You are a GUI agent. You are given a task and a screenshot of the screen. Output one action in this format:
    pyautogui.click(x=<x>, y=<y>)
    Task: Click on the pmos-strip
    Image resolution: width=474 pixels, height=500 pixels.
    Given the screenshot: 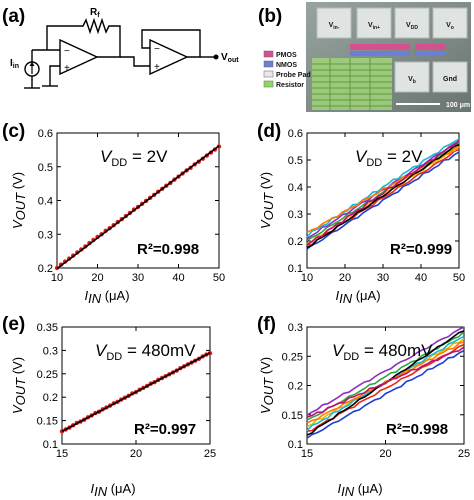 What is the action you would take?
    pyautogui.click(x=380, y=47)
    